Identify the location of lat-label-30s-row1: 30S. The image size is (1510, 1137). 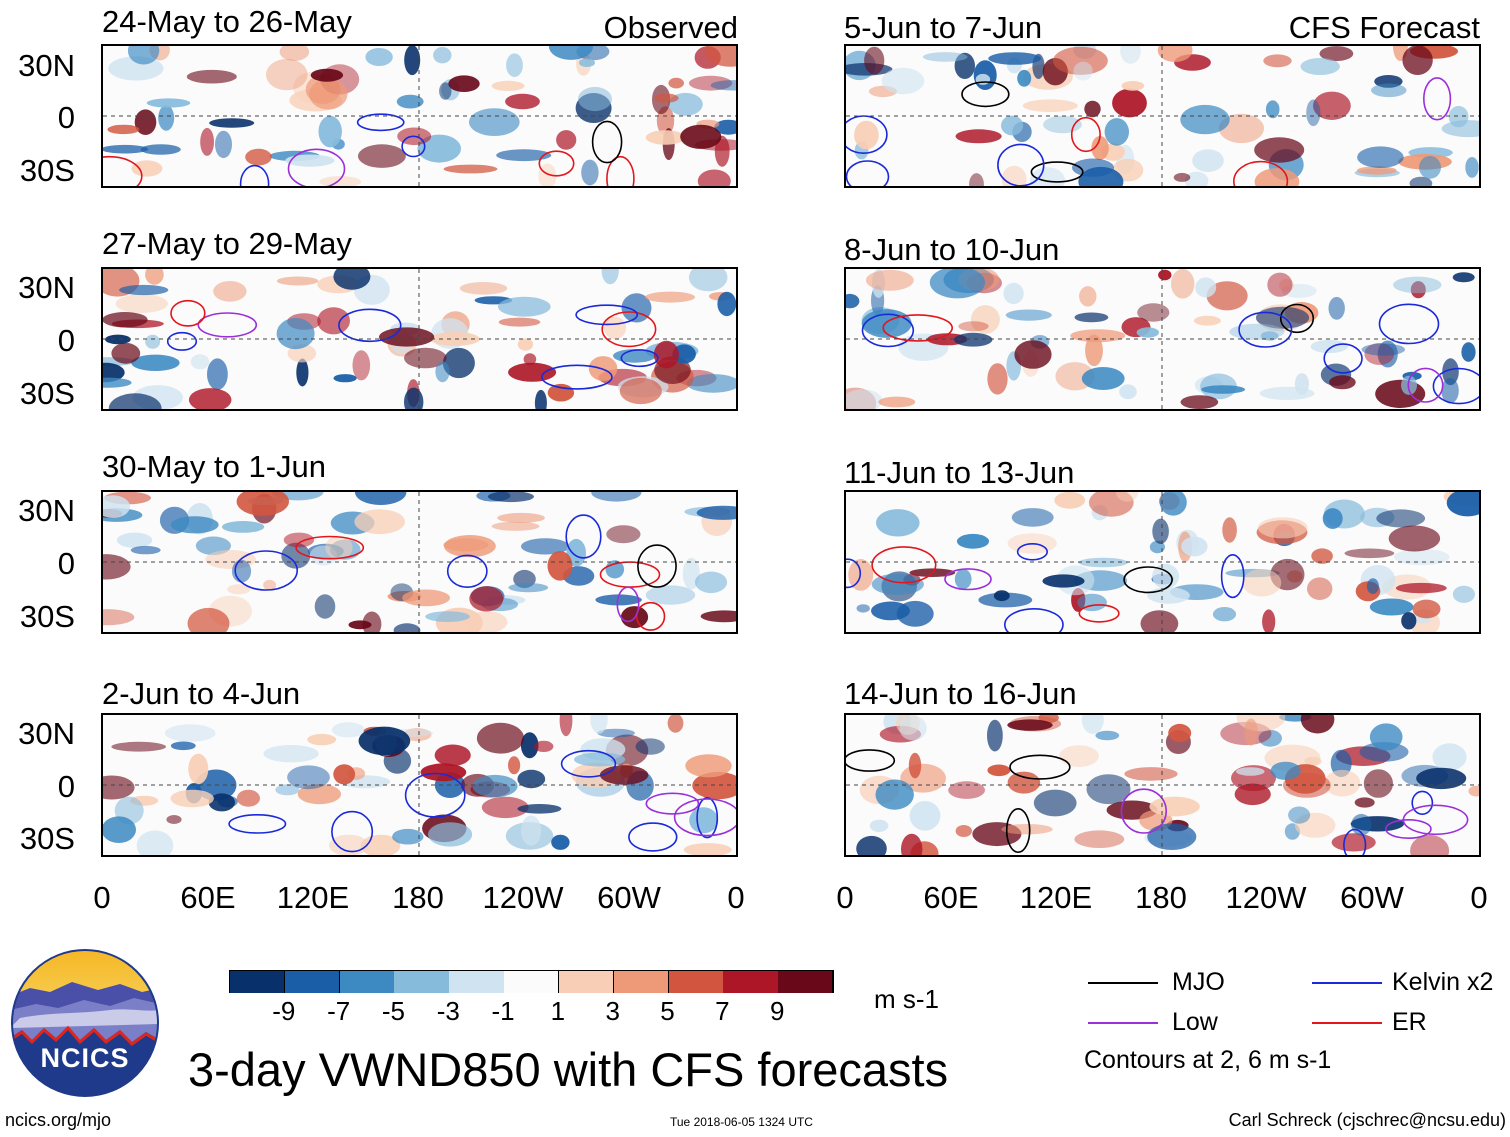
(47, 170).